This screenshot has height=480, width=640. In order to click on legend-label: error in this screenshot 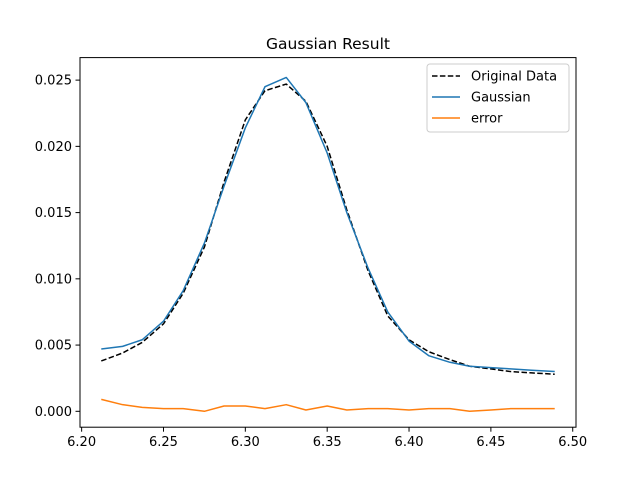, I will do `click(487, 119)`.